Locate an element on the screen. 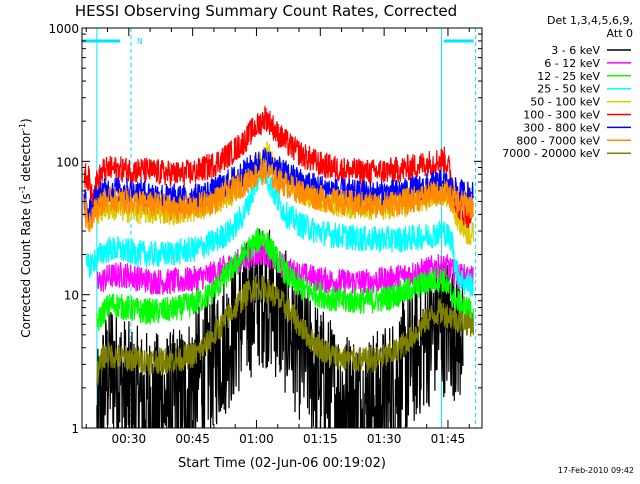 This screenshot has width=640, height=484. legend-label: 50 - 100 keV is located at coordinates (565, 102).